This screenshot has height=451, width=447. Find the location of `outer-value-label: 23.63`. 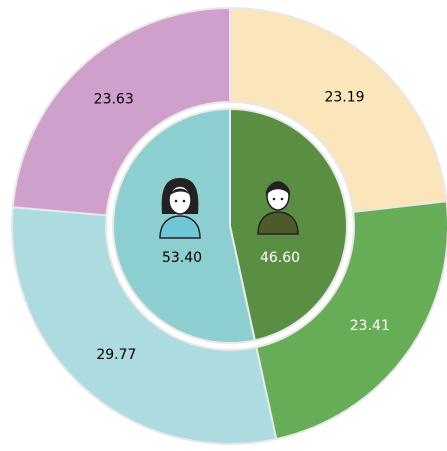

outer-value-label: 23.63 is located at coordinates (114, 99).